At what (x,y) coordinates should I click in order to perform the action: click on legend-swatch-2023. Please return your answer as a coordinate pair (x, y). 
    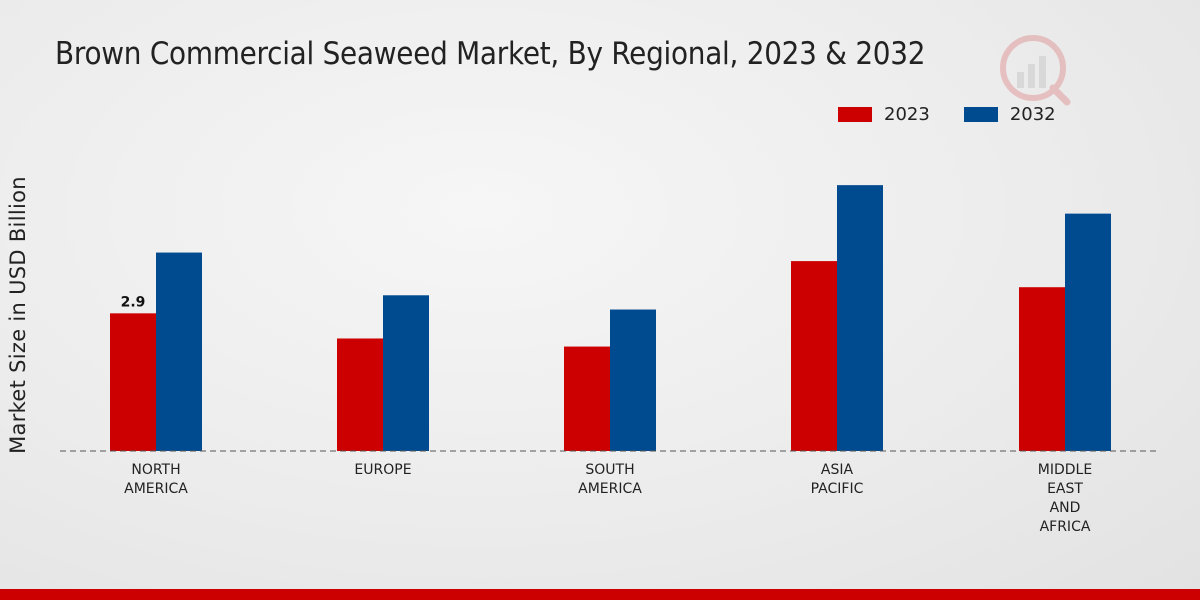
    Looking at the image, I should click on (855, 114).